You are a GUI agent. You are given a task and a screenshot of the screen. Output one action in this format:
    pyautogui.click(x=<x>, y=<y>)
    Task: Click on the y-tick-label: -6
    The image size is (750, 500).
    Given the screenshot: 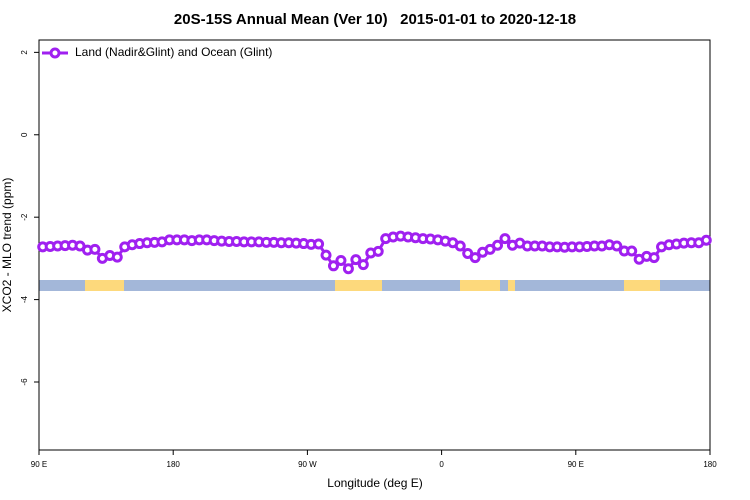 What is the action you would take?
    pyautogui.click(x=24, y=382)
    